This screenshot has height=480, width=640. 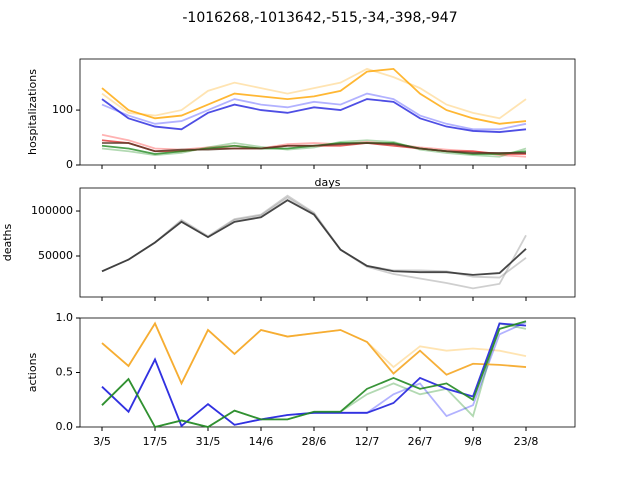 What do you see at coordinates (261, 441) in the screenshot?
I see `x-tick-label: 14/6` at bounding box center [261, 441].